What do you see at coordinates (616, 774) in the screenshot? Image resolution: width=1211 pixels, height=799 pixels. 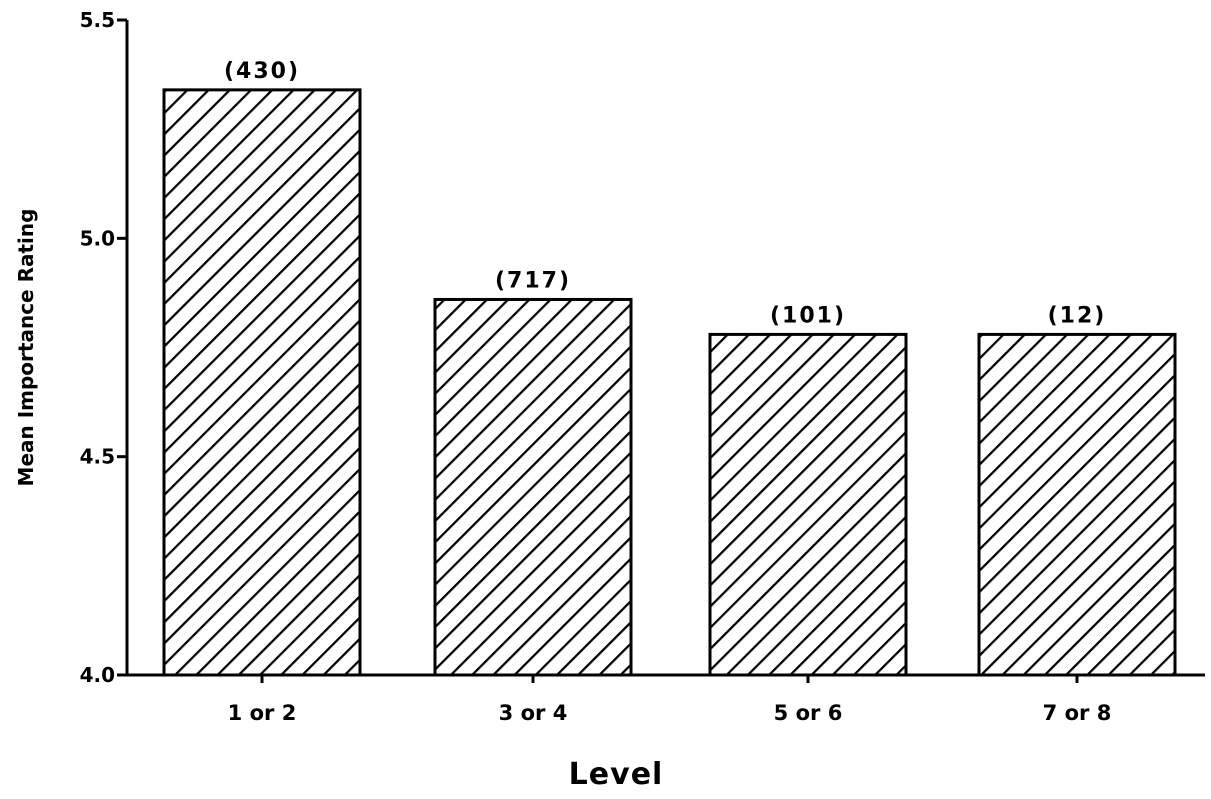 I see `x-axis-title: Level` at bounding box center [616, 774].